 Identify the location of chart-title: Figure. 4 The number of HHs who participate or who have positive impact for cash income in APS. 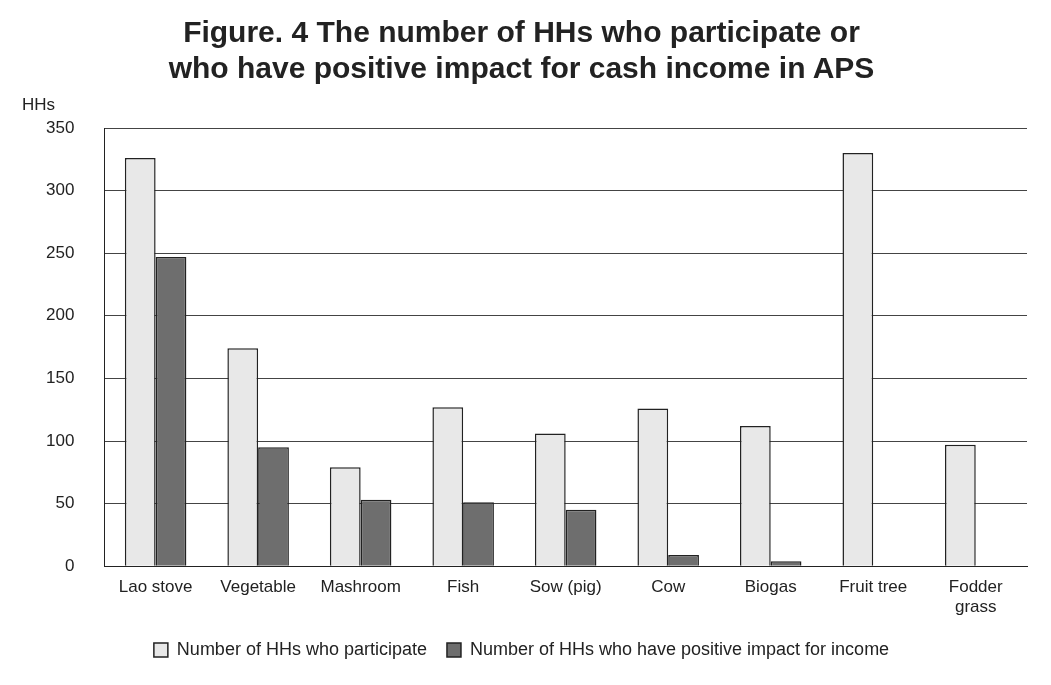
(521, 50).